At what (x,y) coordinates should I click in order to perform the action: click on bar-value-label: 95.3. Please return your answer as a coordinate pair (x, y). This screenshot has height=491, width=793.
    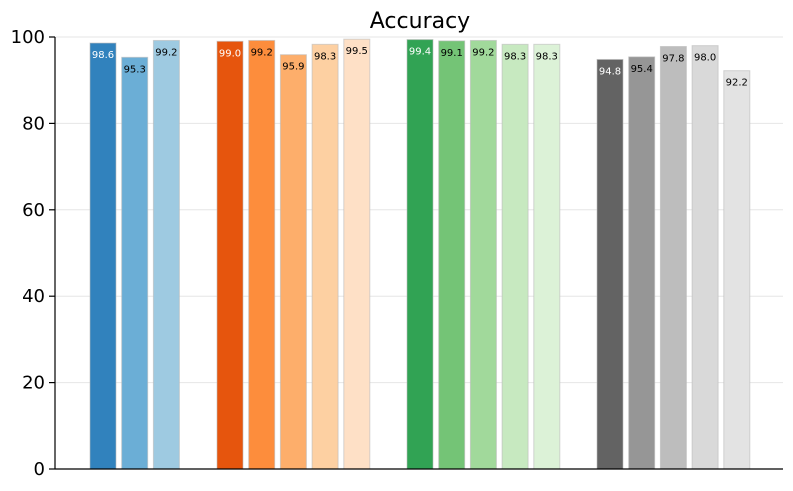
    Looking at the image, I should click on (135, 69).